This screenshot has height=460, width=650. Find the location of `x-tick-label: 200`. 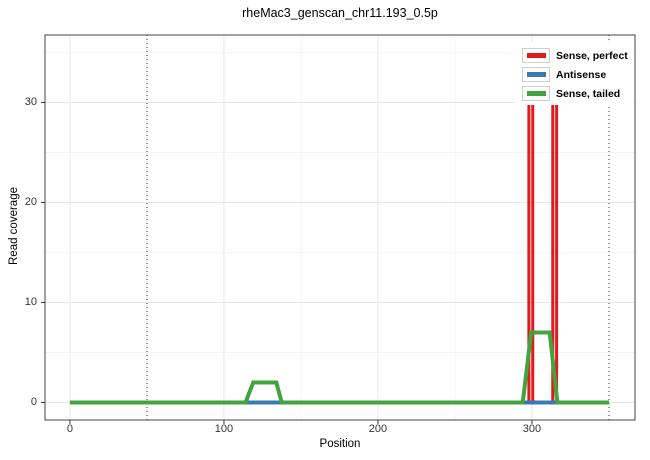

x-tick-label: 200 is located at coordinates (378, 429).